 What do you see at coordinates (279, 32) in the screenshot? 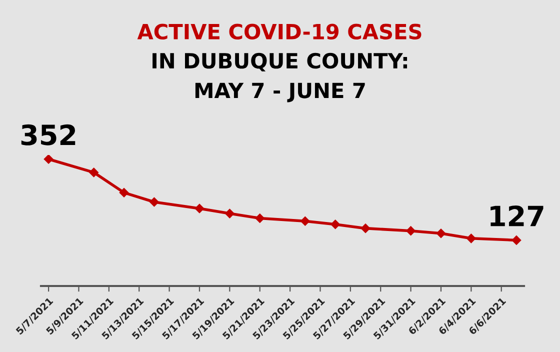
I see `chart-title: ACTIVE COVID-19 CASES` at bounding box center [279, 32].